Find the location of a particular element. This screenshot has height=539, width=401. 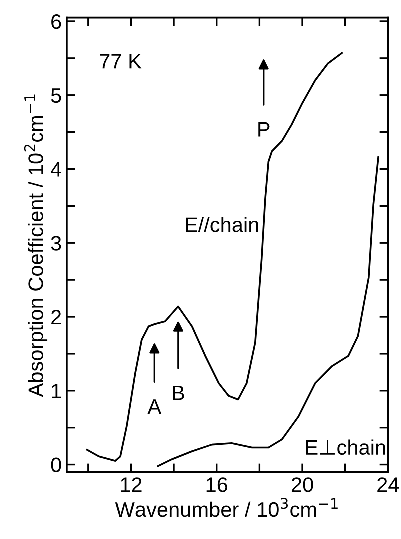

annotation: B is located at coordinates (178, 393).